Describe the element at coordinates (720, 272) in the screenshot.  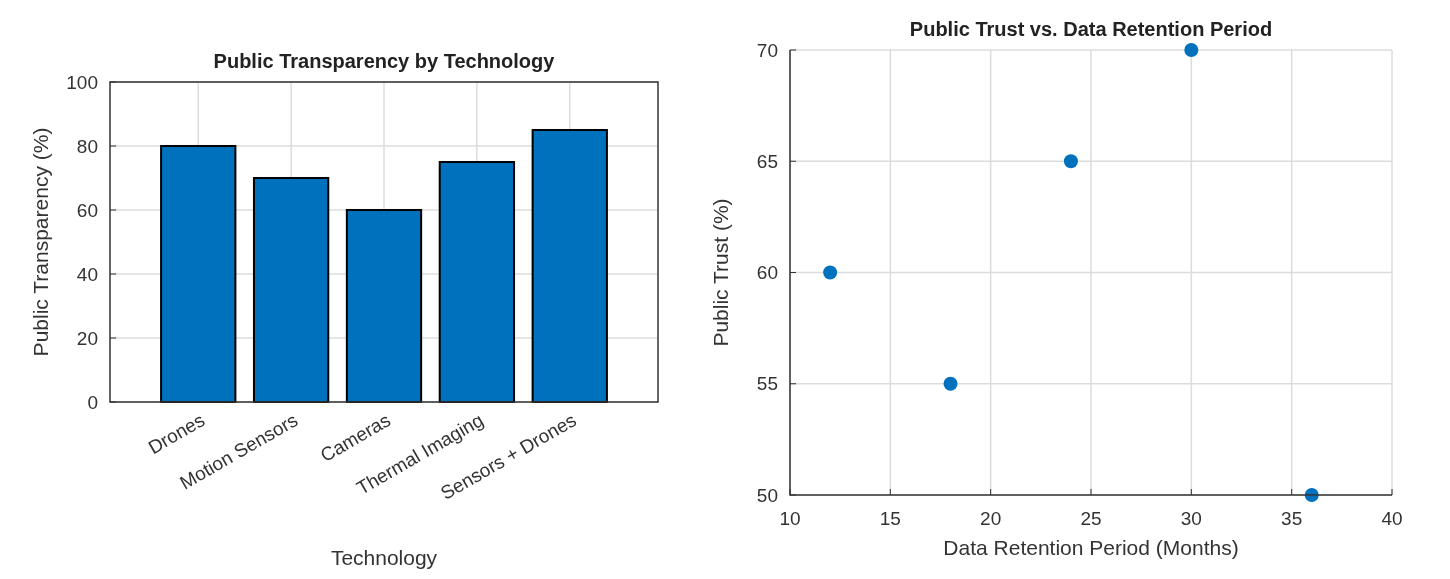
I see `y-axis-title: Public Trust (%)` at that location.